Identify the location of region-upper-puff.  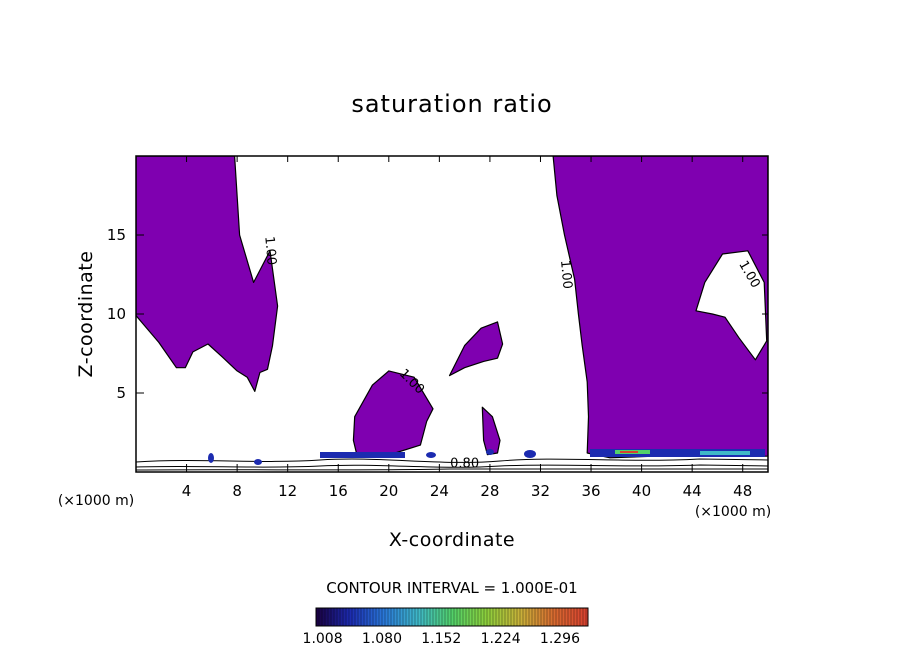
(476, 349).